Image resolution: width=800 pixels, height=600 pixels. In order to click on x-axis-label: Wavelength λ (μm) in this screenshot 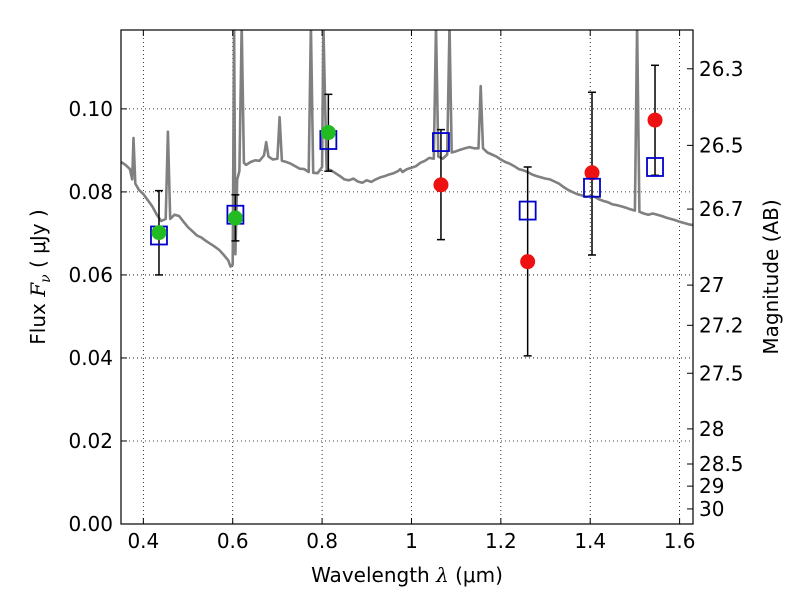, I will do `click(407, 575)`.